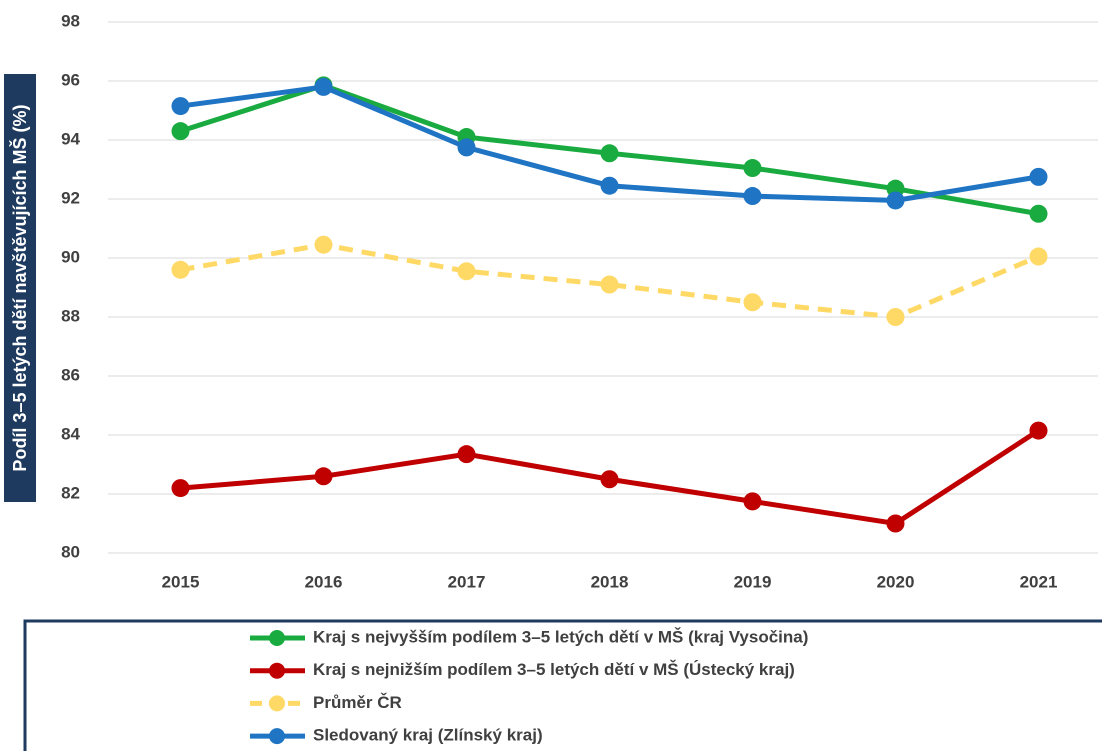 The image size is (1102, 751). What do you see at coordinates (1039, 581) in the screenshot?
I see `x-tick-label: 2021` at bounding box center [1039, 581].